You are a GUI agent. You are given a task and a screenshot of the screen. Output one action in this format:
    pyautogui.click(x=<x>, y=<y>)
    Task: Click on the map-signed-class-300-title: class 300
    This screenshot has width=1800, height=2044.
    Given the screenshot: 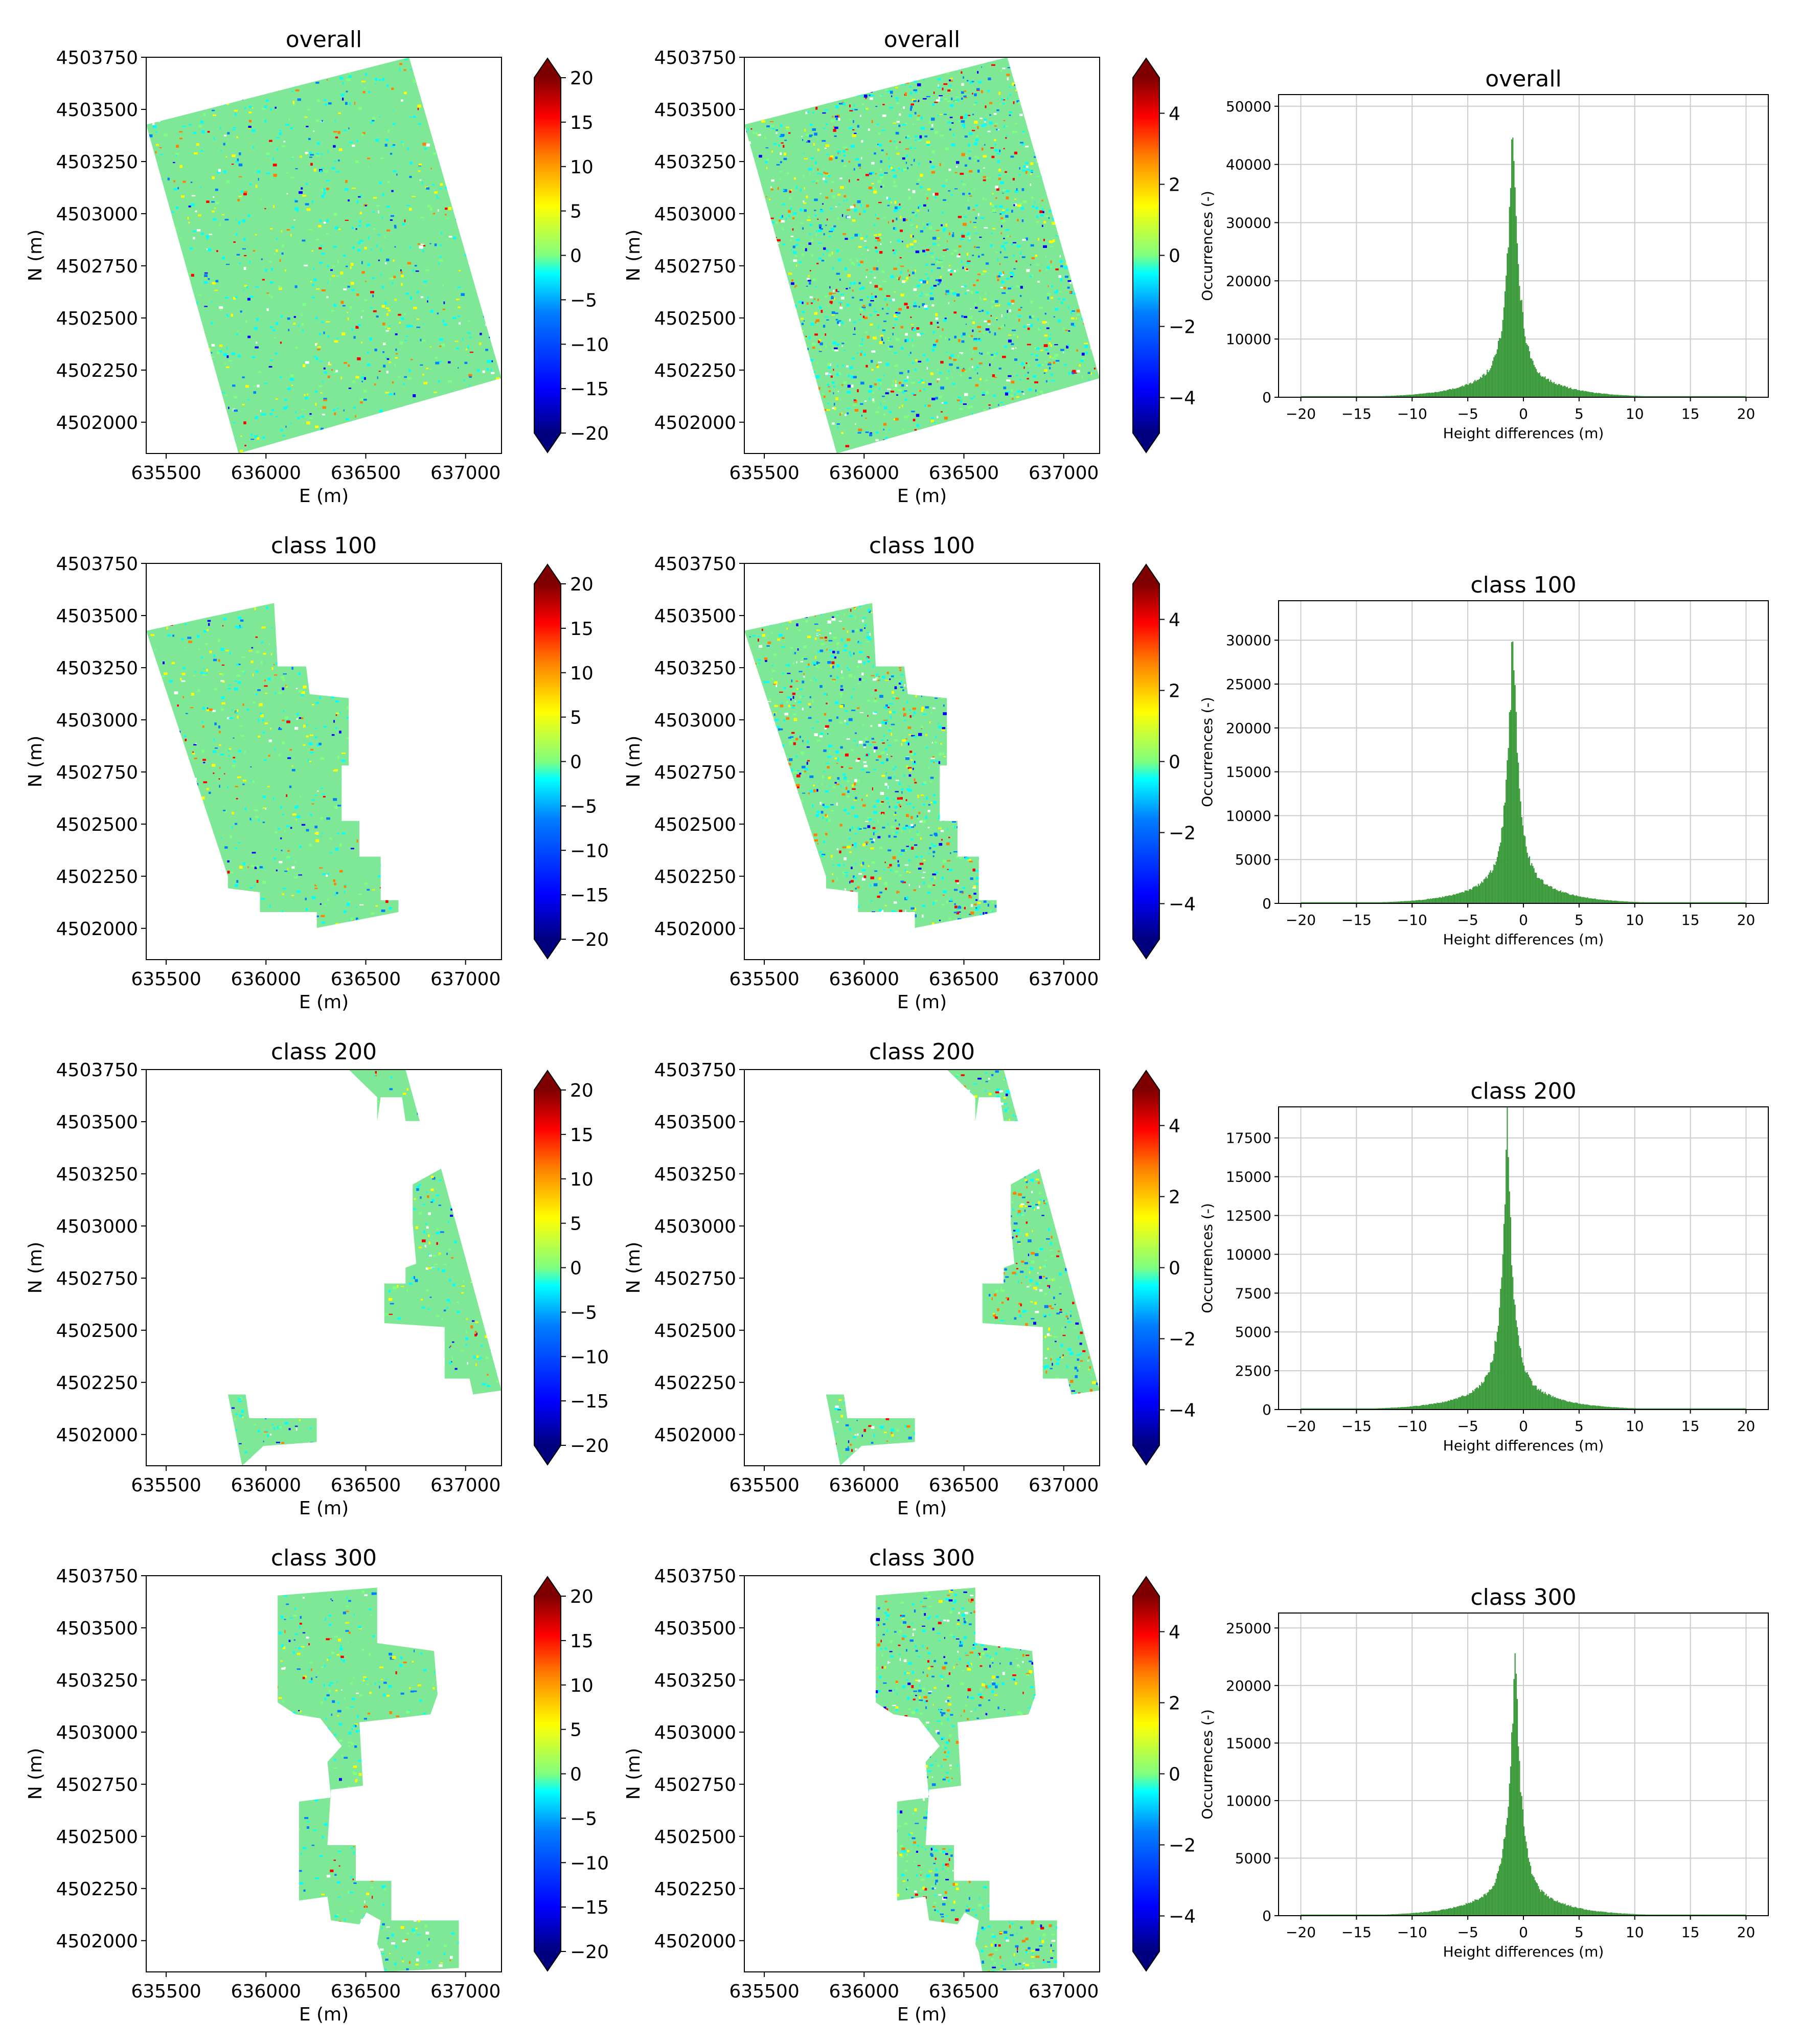 What is the action you would take?
    pyautogui.click(x=922, y=1558)
    